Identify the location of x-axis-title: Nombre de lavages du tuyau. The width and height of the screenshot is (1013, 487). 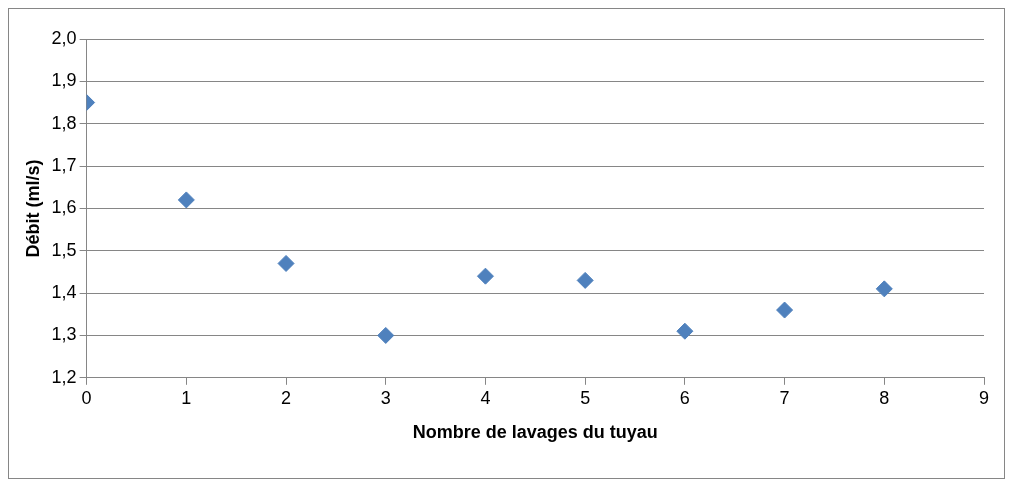
(535, 432).